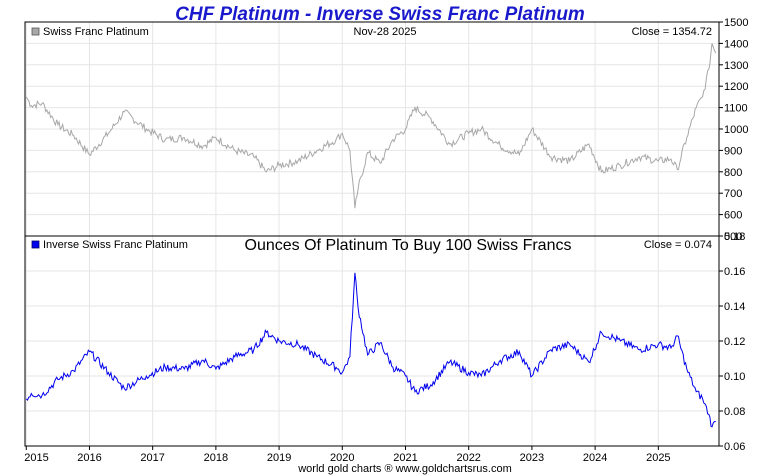  Describe the element at coordinates (216, 458) in the screenshot. I see `x-tick-label: 2018` at that location.